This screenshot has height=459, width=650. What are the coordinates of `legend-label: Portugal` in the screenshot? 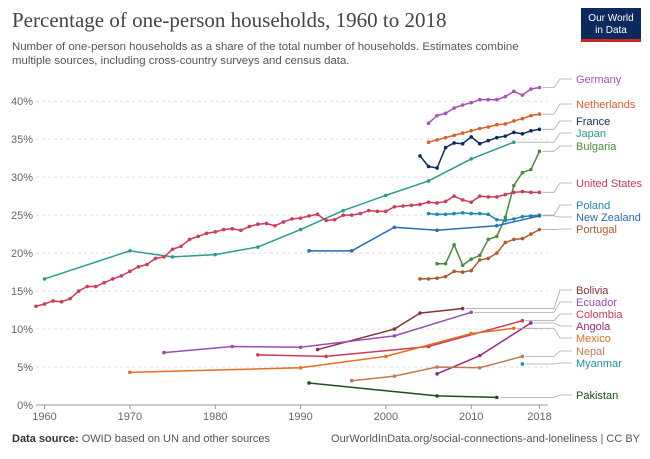 It's located at (596, 230).